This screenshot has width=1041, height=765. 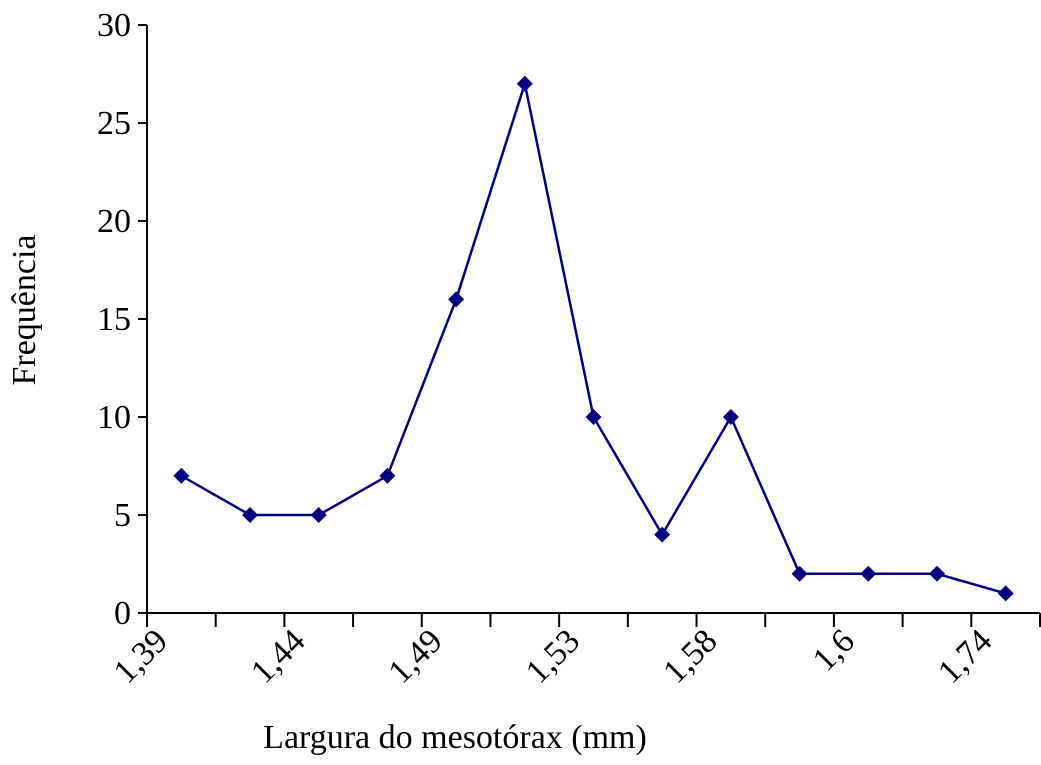 What do you see at coordinates (114, 319) in the screenshot?
I see `y-tick-label: 15` at bounding box center [114, 319].